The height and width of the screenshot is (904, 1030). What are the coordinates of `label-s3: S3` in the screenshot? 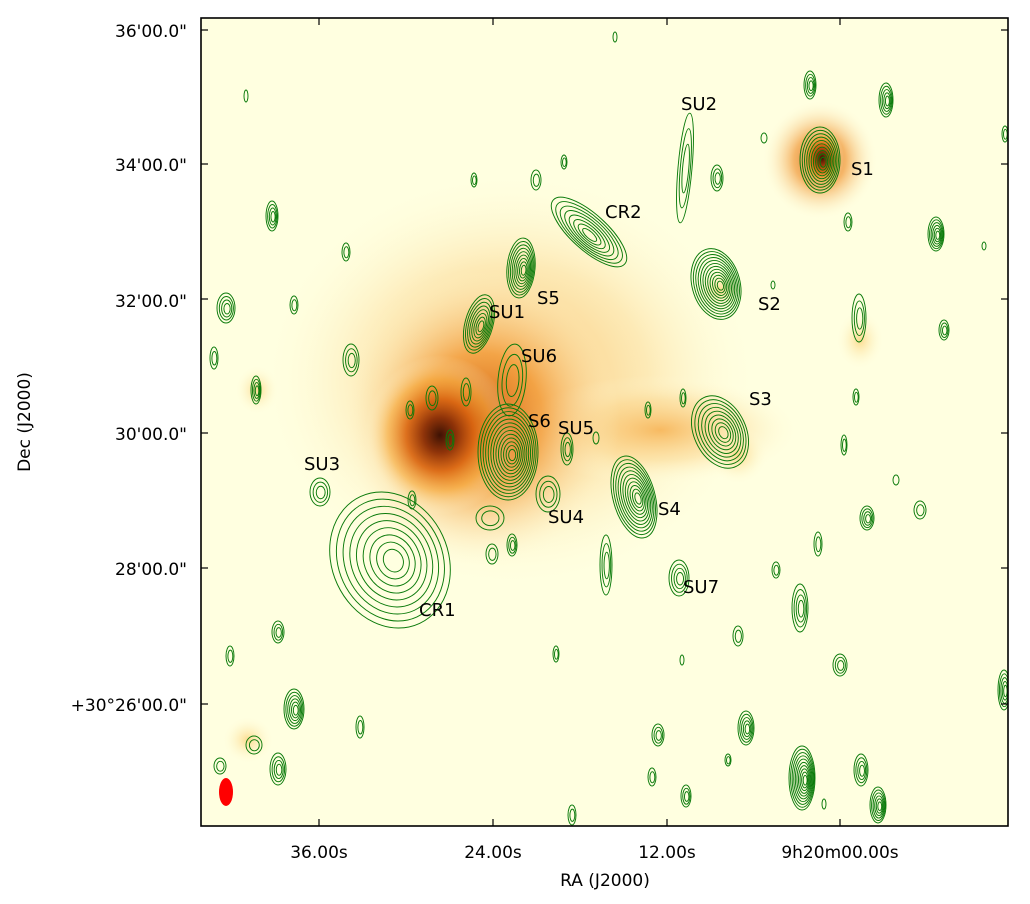 It's located at (760, 399).